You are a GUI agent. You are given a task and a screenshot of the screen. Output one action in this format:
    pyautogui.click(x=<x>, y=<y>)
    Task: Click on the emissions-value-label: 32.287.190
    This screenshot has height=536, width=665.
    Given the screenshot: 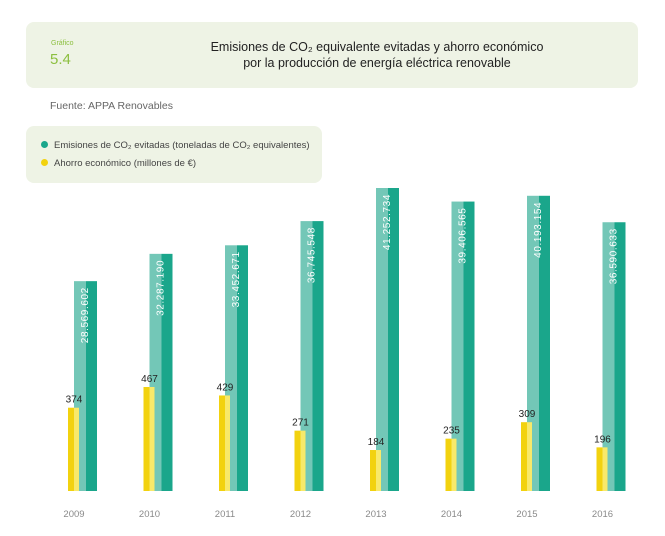 What is the action you would take?
    pyautogui.click(x=161, y=288)
    